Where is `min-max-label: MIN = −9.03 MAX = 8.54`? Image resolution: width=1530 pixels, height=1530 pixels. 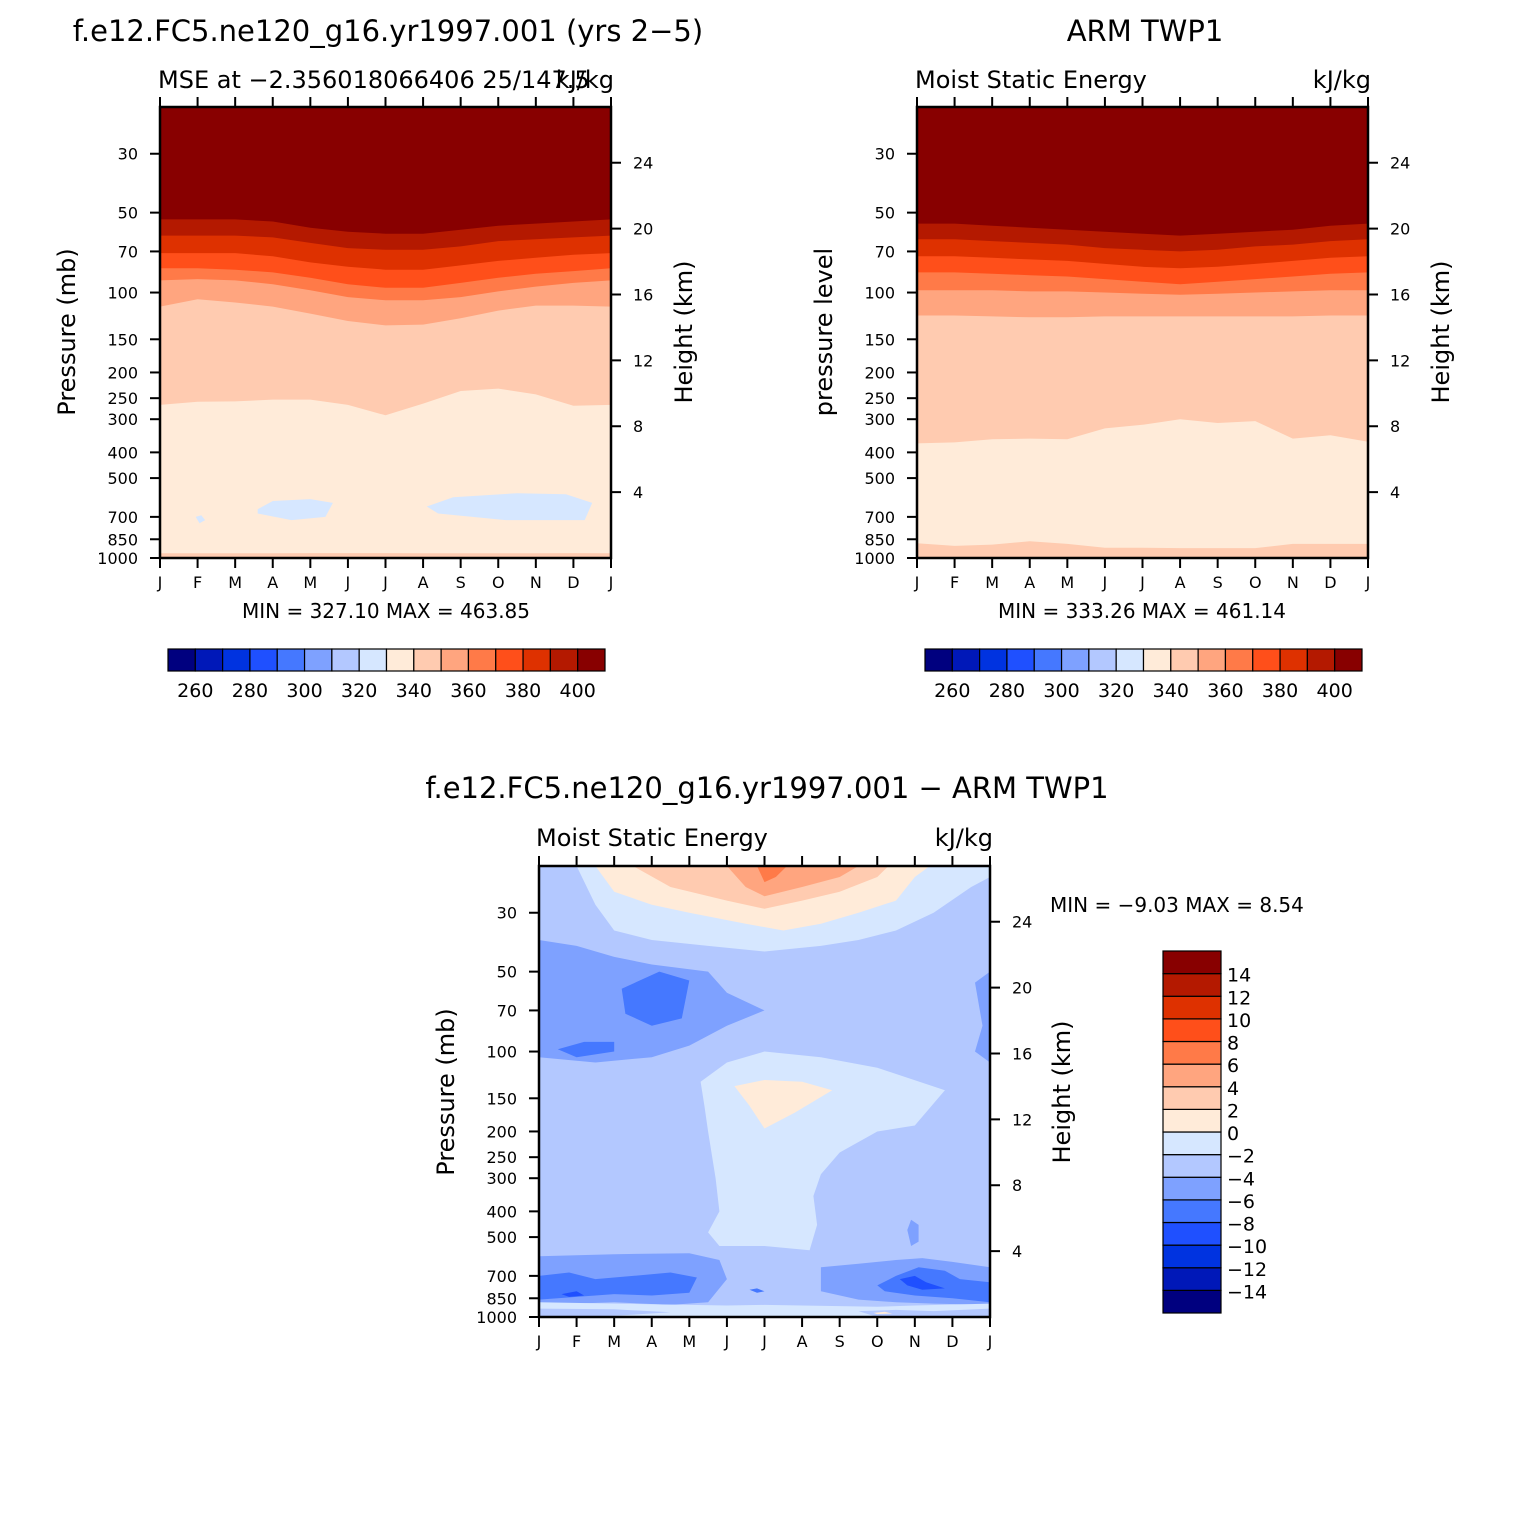
min-max-label: MIN = −9.03 MAX = 8.54 is located at coordinates (1177, 905).